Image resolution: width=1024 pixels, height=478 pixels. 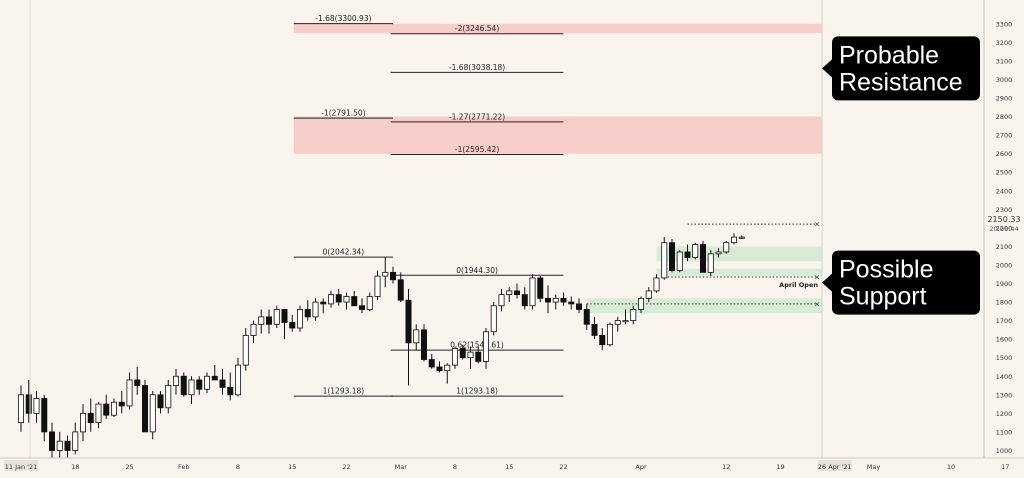 I want to click on x-tick-label: 15, so click(x=292, y=467).